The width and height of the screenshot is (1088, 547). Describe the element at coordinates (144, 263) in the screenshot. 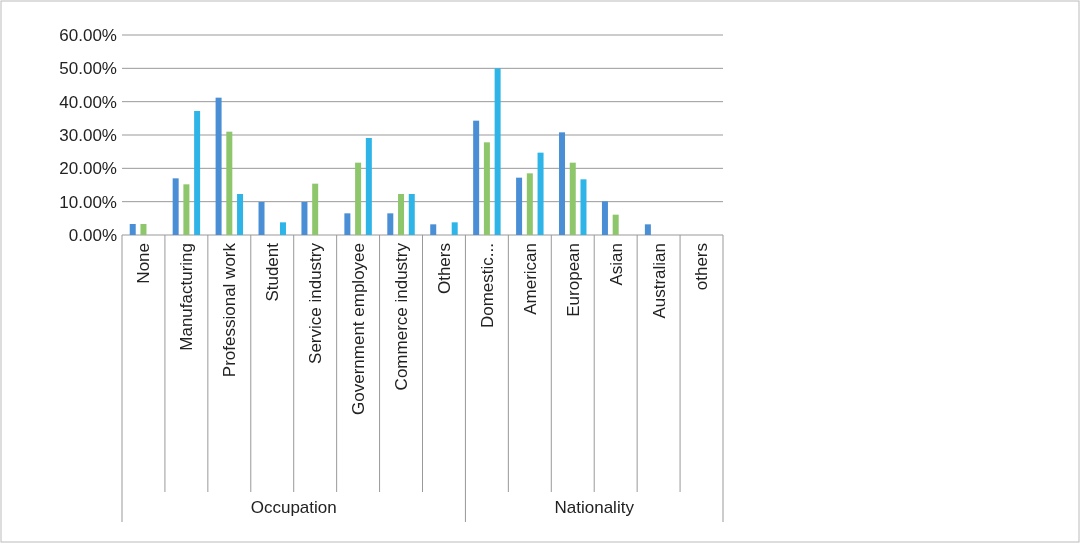

I see `x-tick-label: None` at that location.